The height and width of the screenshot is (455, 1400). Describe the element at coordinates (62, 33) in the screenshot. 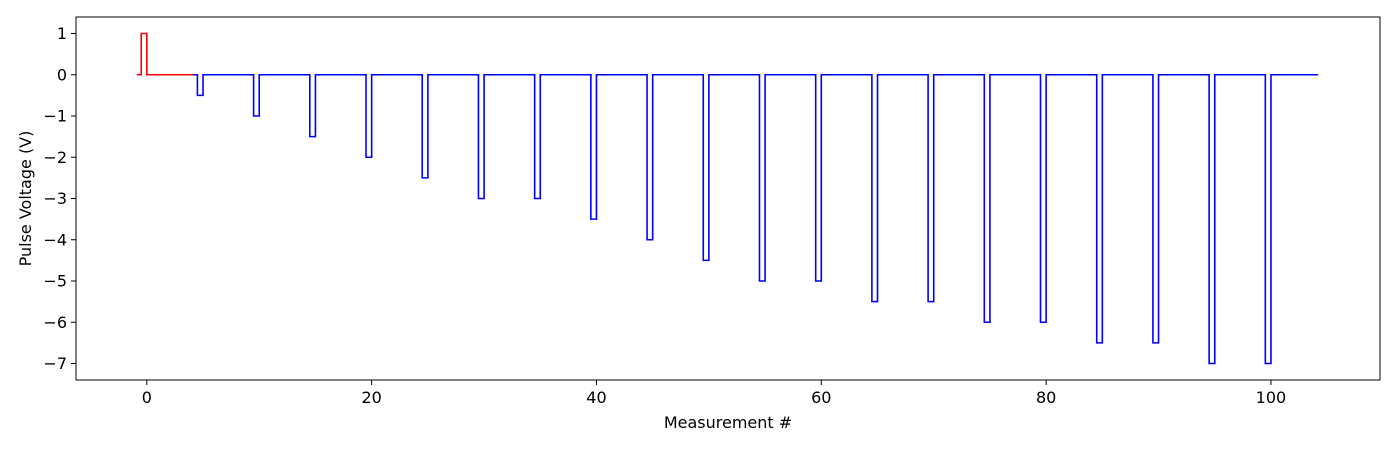

I see `y-tick-label: 1` at that location.